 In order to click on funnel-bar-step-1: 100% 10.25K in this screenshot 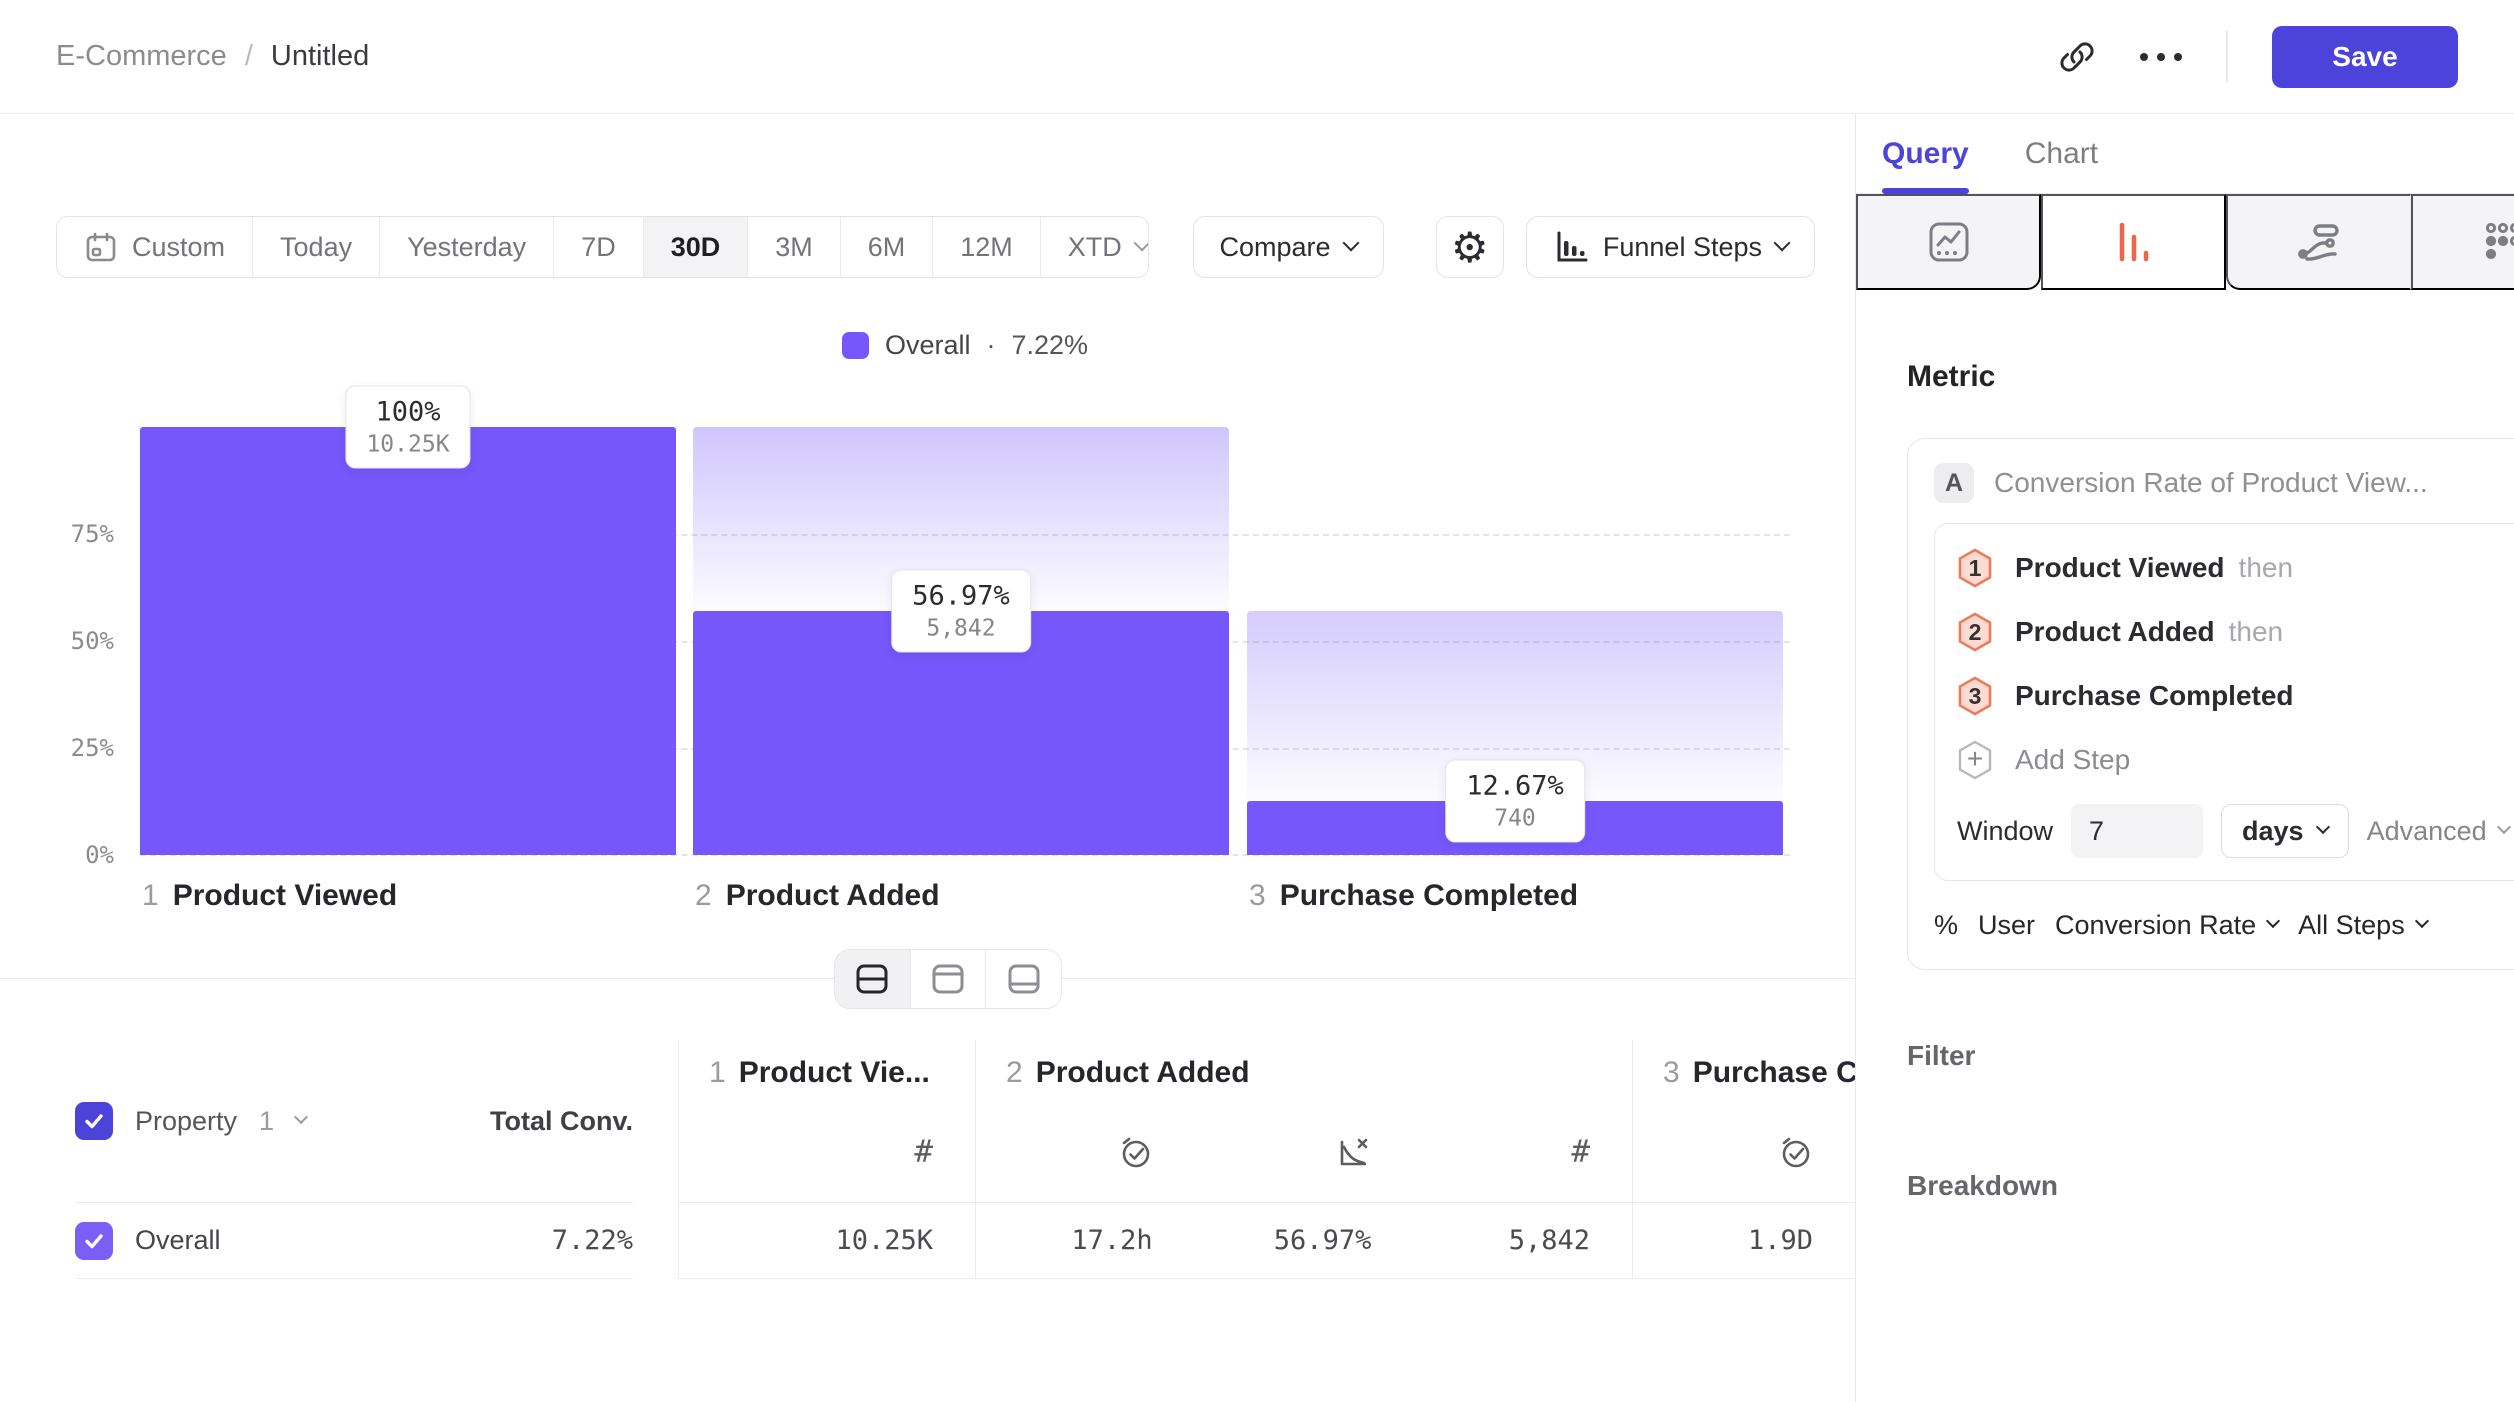, I will do `click(408, 620)`.